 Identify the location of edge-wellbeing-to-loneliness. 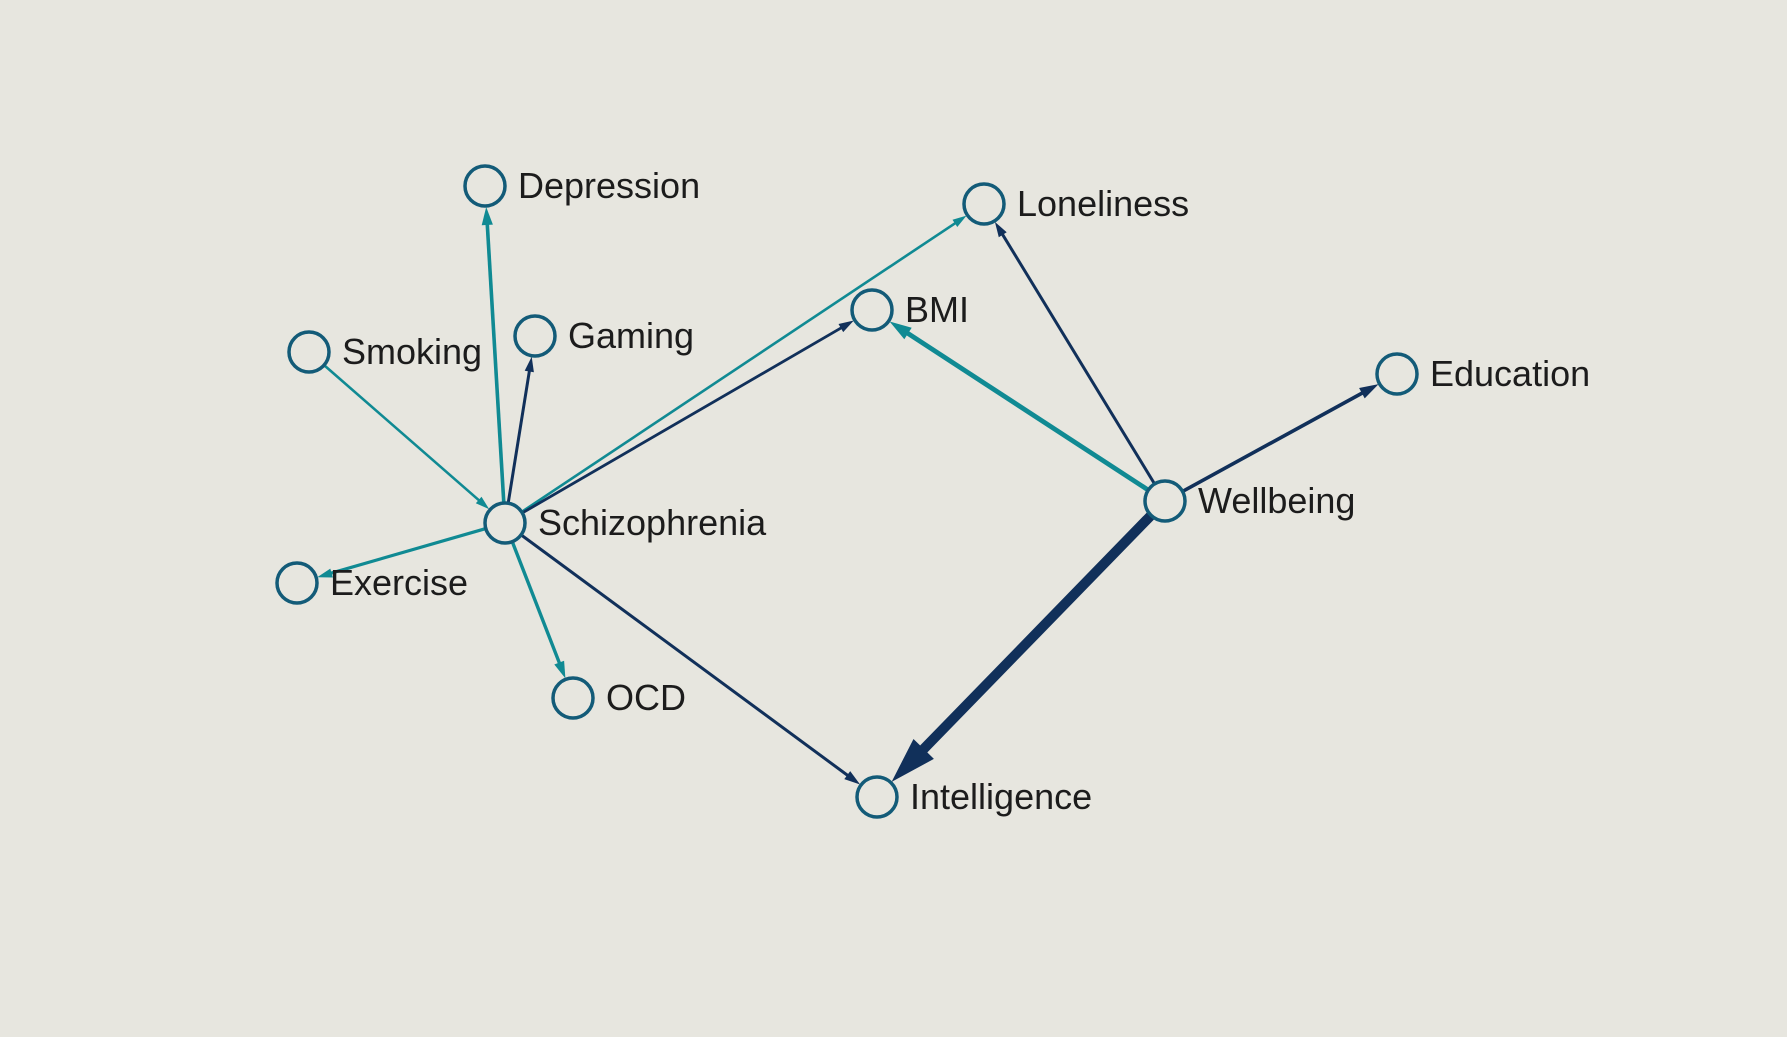
(1075, 353).